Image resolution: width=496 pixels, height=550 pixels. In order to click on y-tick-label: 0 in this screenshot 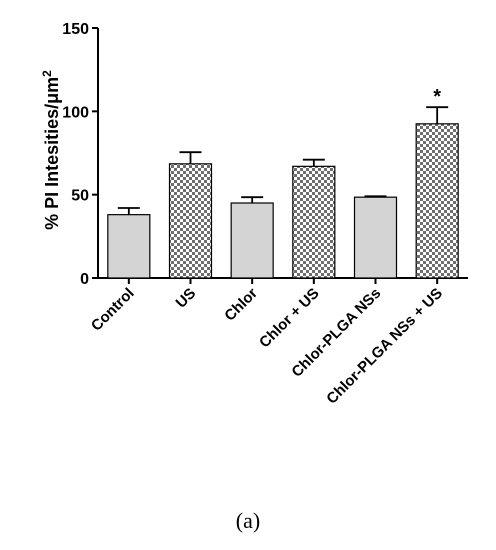, I will do `click(84, 279)`.